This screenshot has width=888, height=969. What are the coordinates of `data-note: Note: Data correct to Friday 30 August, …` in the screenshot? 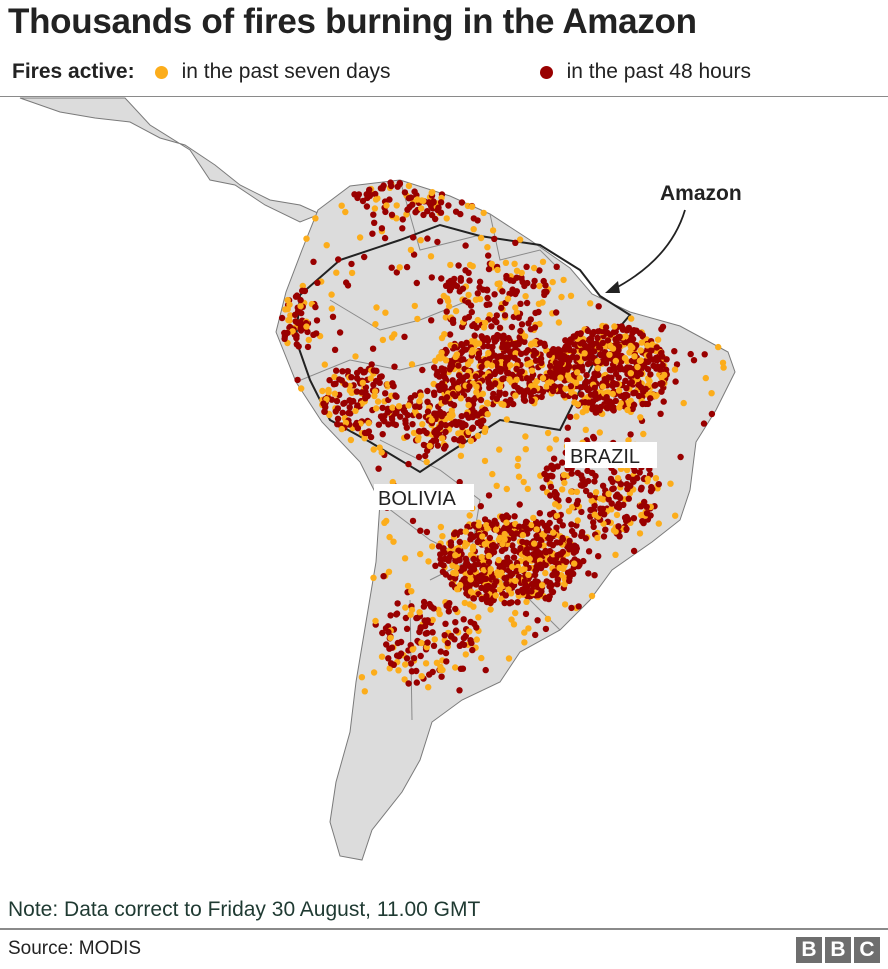 It's located at (244, 909).